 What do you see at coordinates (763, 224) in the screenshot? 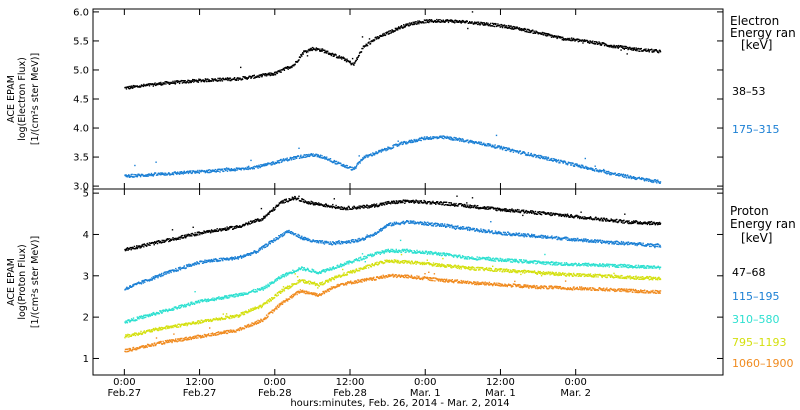
I see `legend-title: Energy ran` at bounding box center [763, 224].